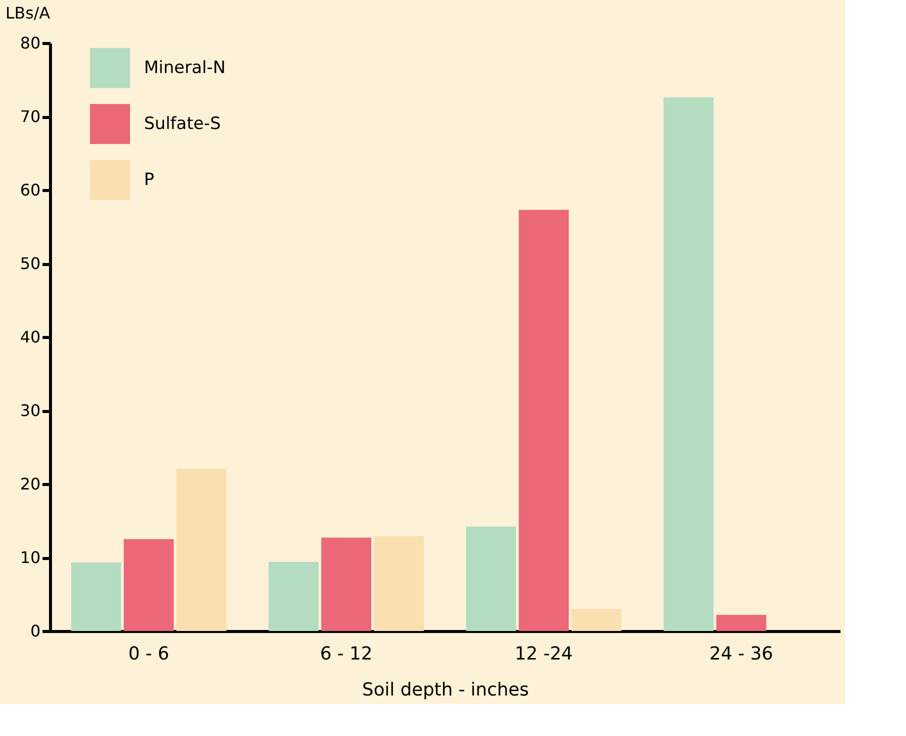 The height and width of the screenshot is (736, 906). What do you see at coordinates (346, 654) in the screenshot?
I see `x-tick-label: 6 - 12` at bounding box center [346, 654].